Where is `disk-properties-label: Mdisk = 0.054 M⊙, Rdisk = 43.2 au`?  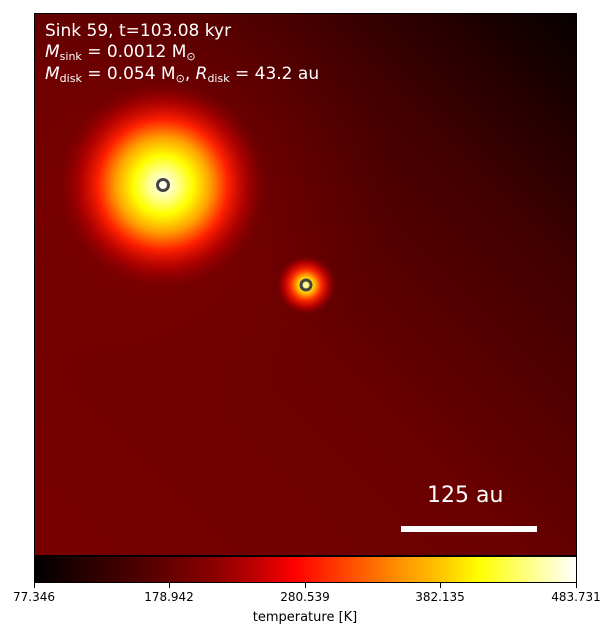 disk-properties-label: Mdisk = 0.054 M⊙, Rdisk = 43.2 au is located at coordinates (182, 74).